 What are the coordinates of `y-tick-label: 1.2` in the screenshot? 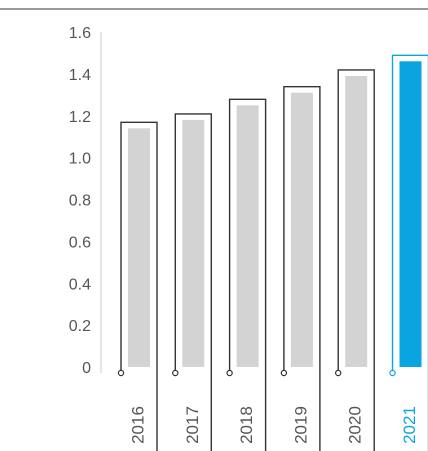 It's located at (80, 117).